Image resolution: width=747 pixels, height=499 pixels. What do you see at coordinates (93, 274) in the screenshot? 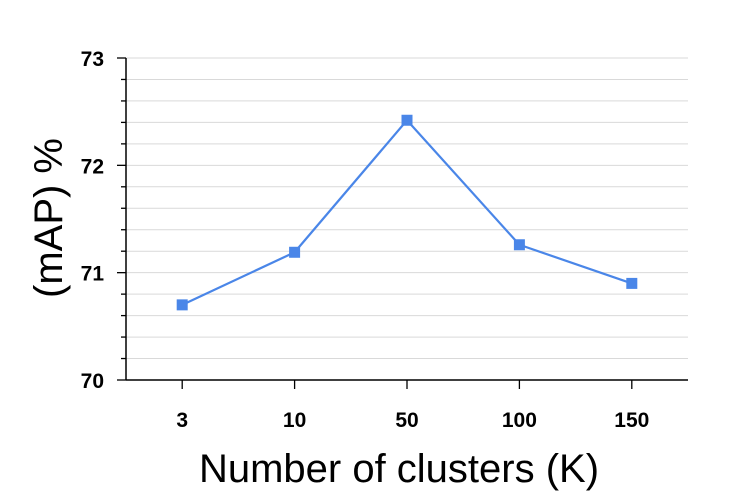
I see `y-tick-label: 71` at bounding box center [93, 274].